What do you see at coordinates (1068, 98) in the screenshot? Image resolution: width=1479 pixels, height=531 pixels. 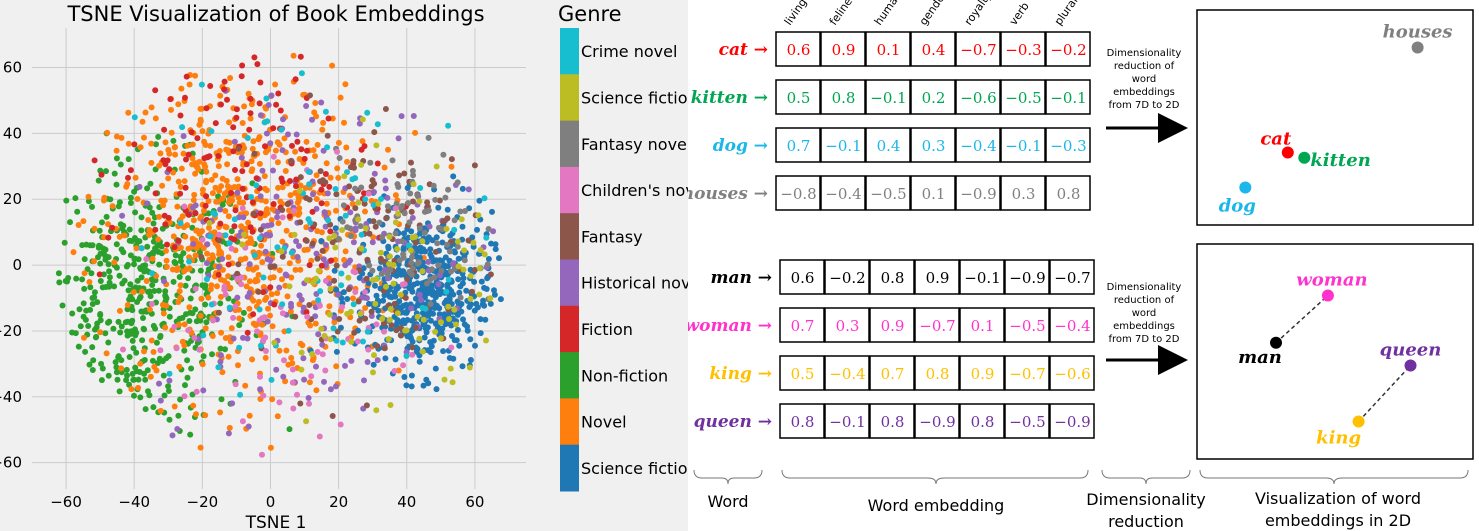 I see `embedding-value: −0.1` at bounding box center [1068, 98].